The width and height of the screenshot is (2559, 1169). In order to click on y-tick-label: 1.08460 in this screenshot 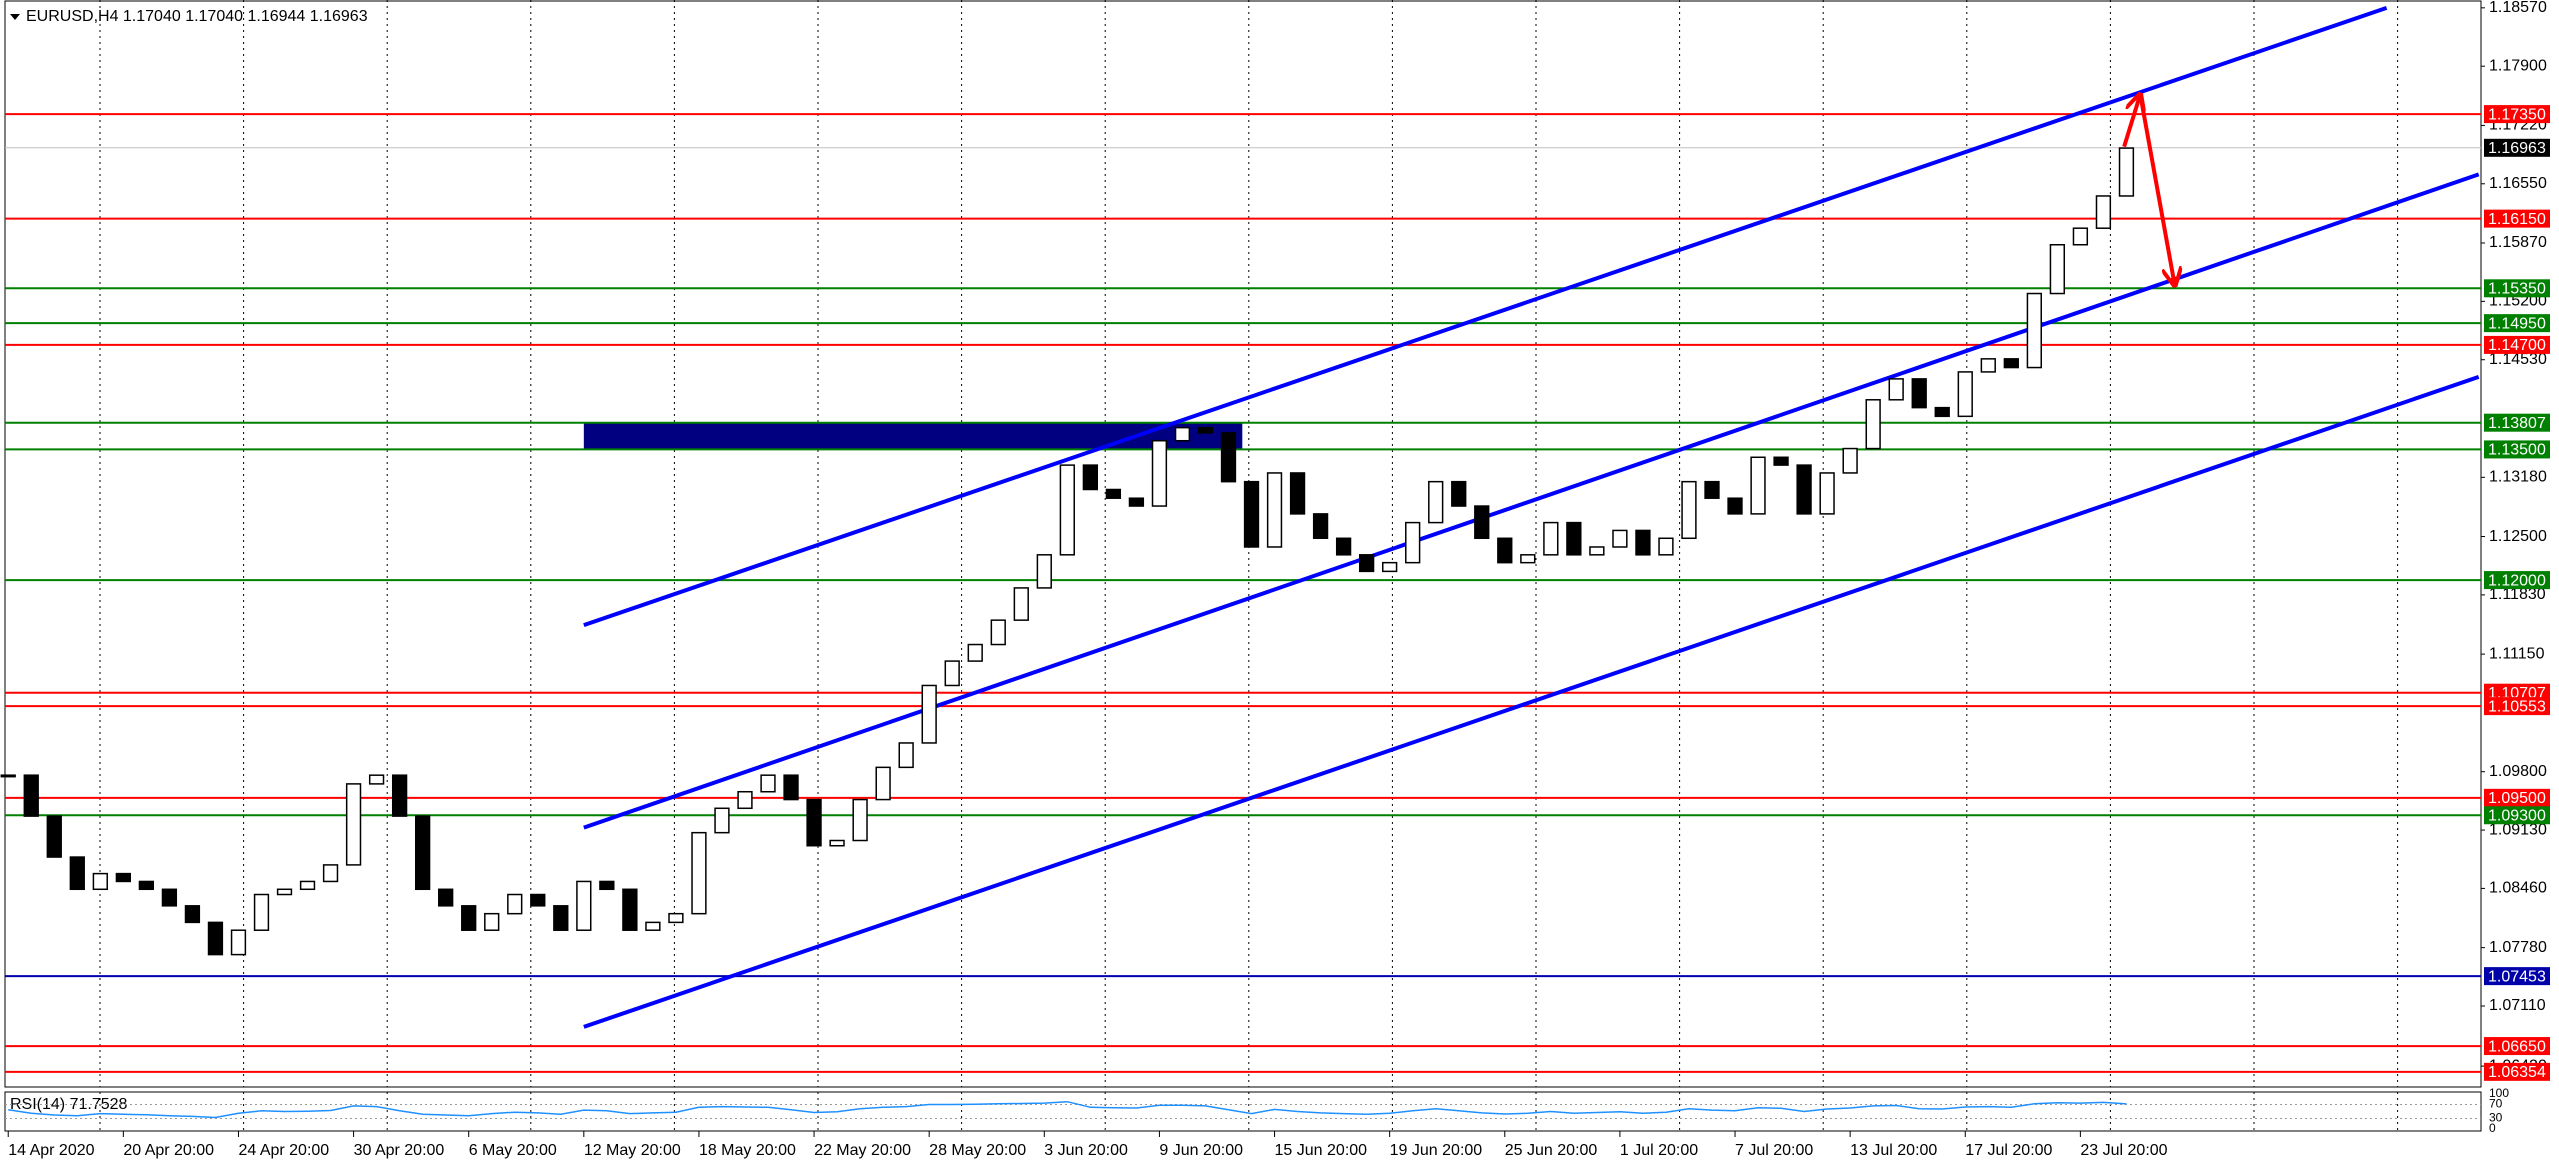, I will do `click(2518, 888)`.